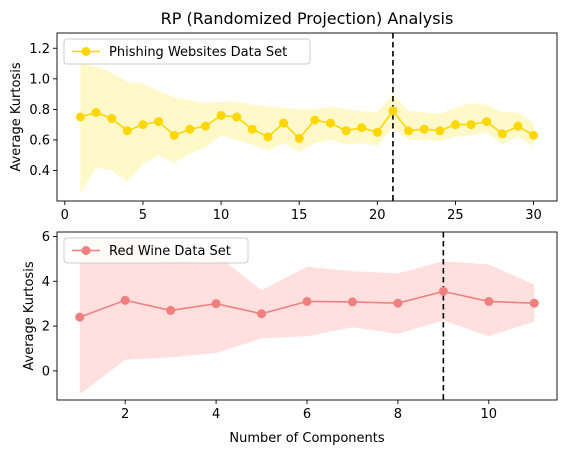 The image size is (567, 455). What do you see at coordinates (216, 414) in the screenshot?
I see `x-tick-label: 4` at bounding box center [216, 414].